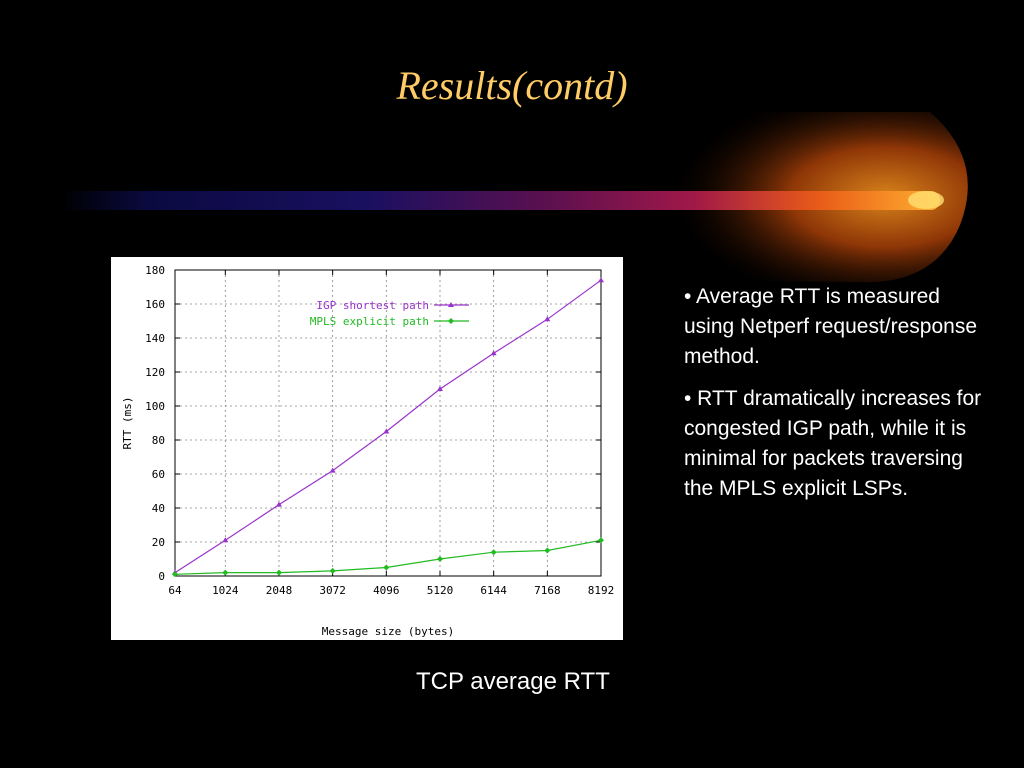 The height and width of the screenshot is (768, 1024). I want to click on x-tick-label: 64, so click(175, 590).